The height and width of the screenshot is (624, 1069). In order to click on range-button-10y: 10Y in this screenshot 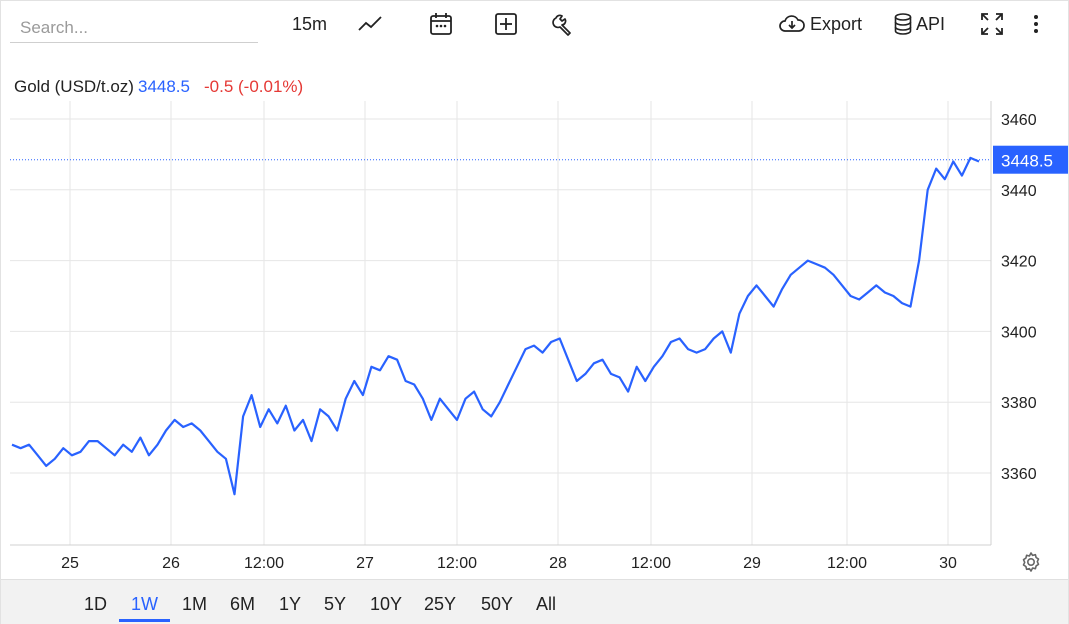, I will do `click(386, 604)`.